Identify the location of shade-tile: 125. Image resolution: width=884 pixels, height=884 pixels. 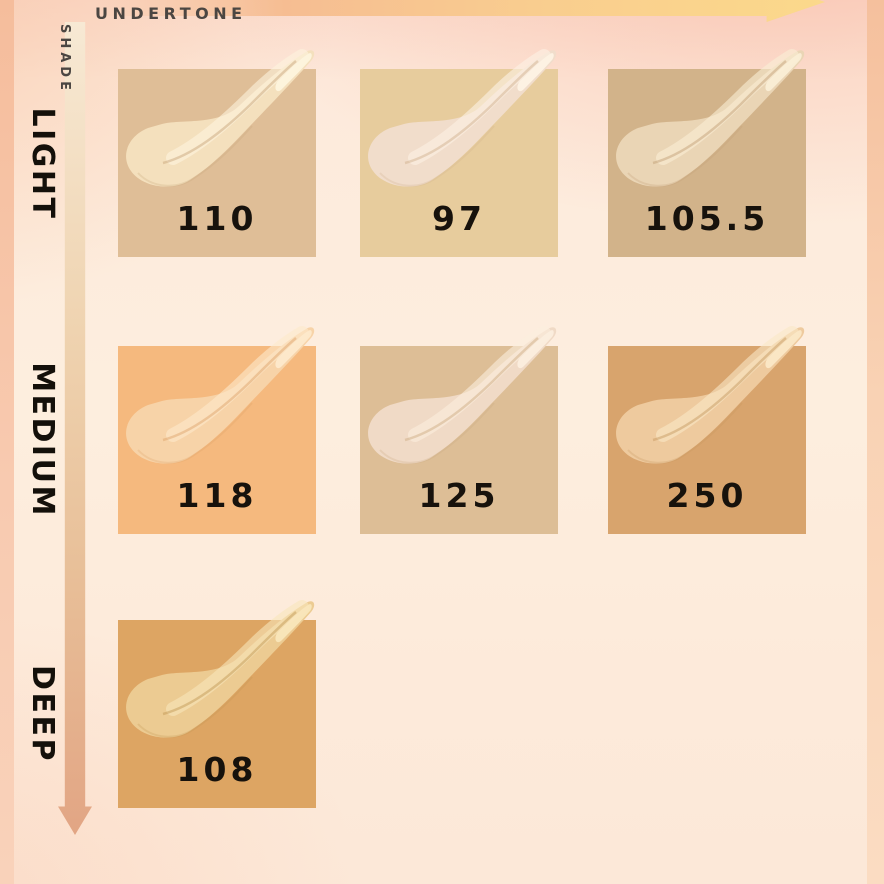
(459, 430).